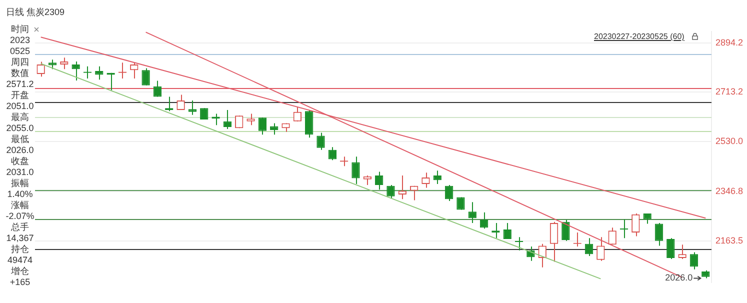  What do you see at coordinates (20, 117) in the screenshot?
I see `text: 最高` at bounding box center [20, 117].